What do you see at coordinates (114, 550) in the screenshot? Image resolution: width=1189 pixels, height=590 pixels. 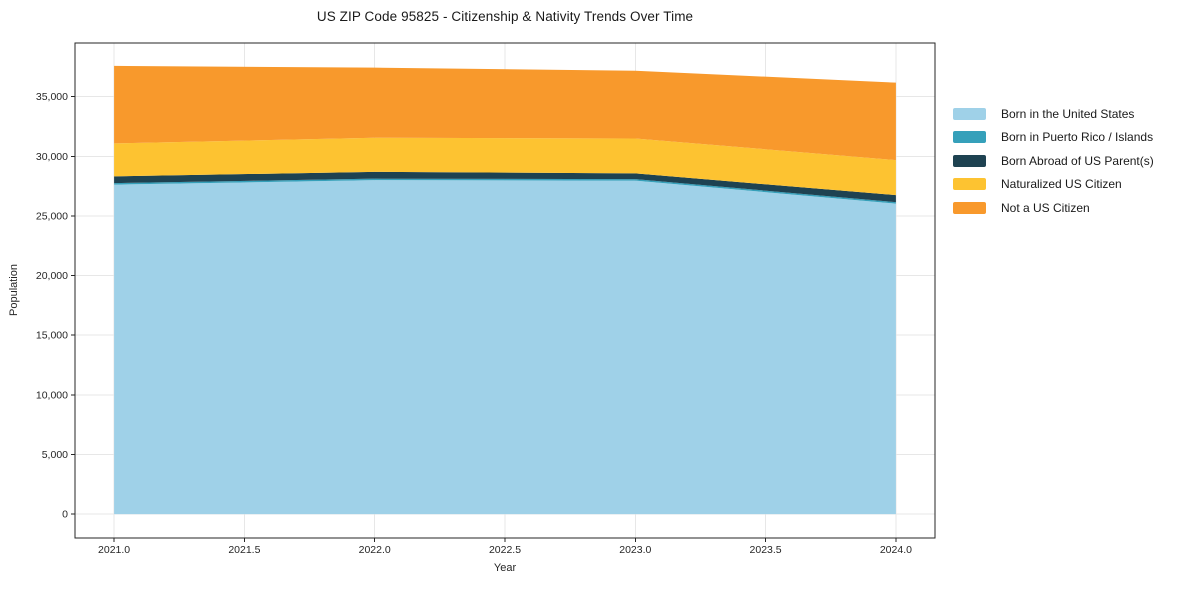 I see `x-tick-label: 2021.0` at bounding box center [114, 550].